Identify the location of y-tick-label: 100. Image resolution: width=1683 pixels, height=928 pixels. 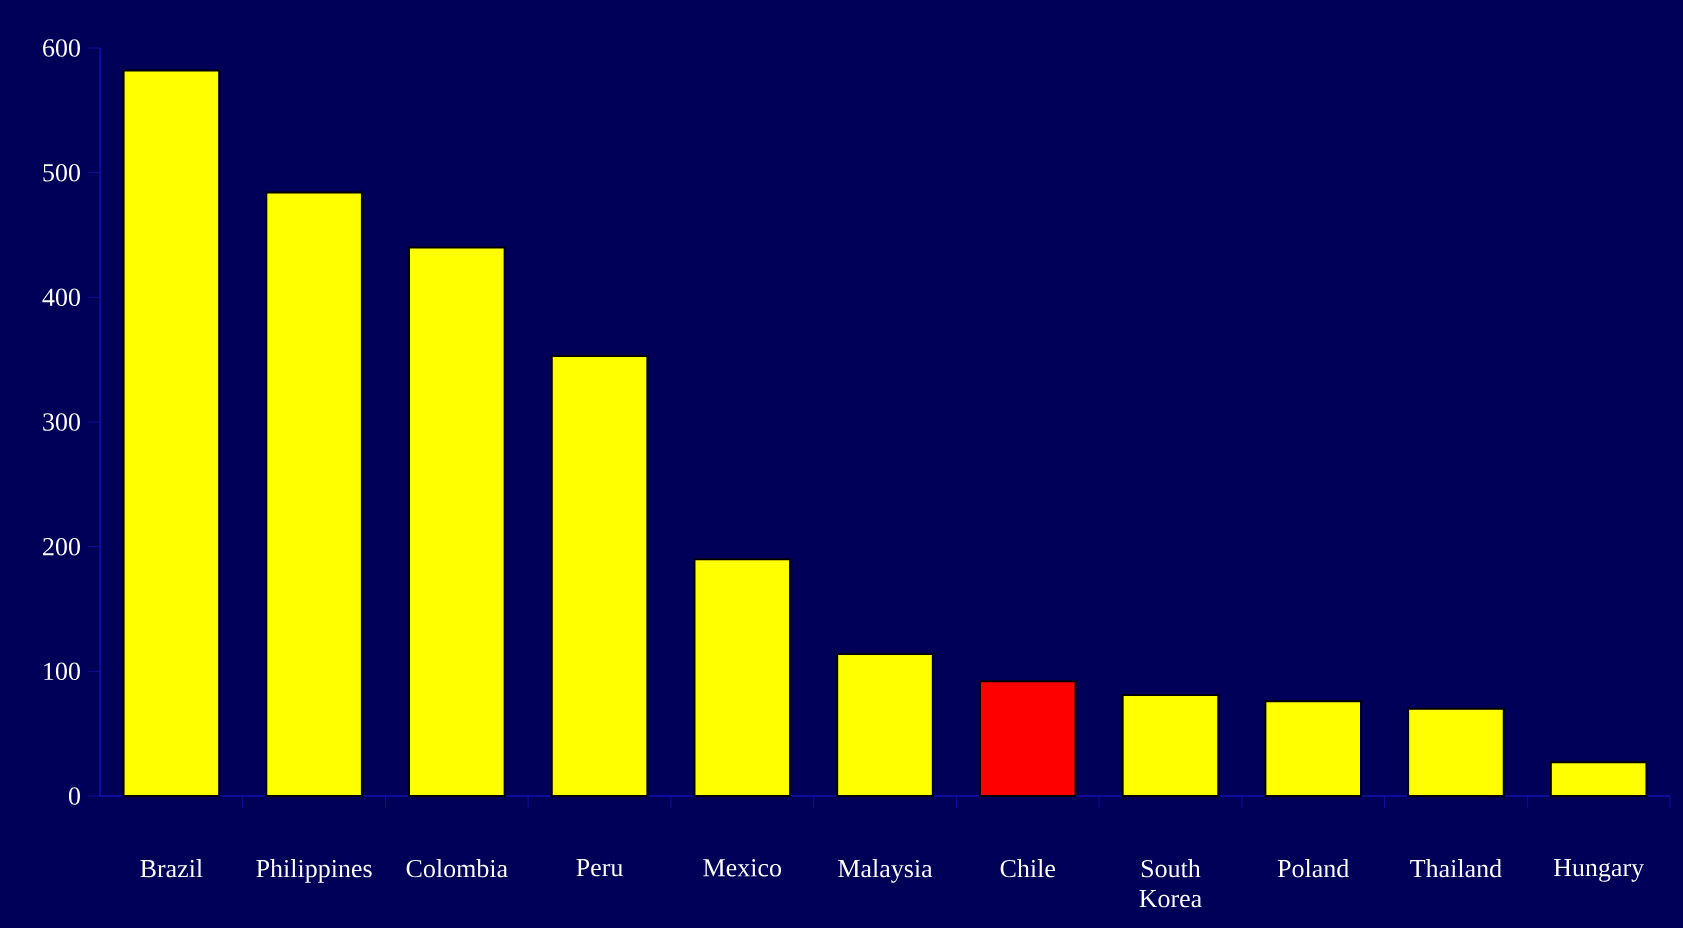
(62, 671).